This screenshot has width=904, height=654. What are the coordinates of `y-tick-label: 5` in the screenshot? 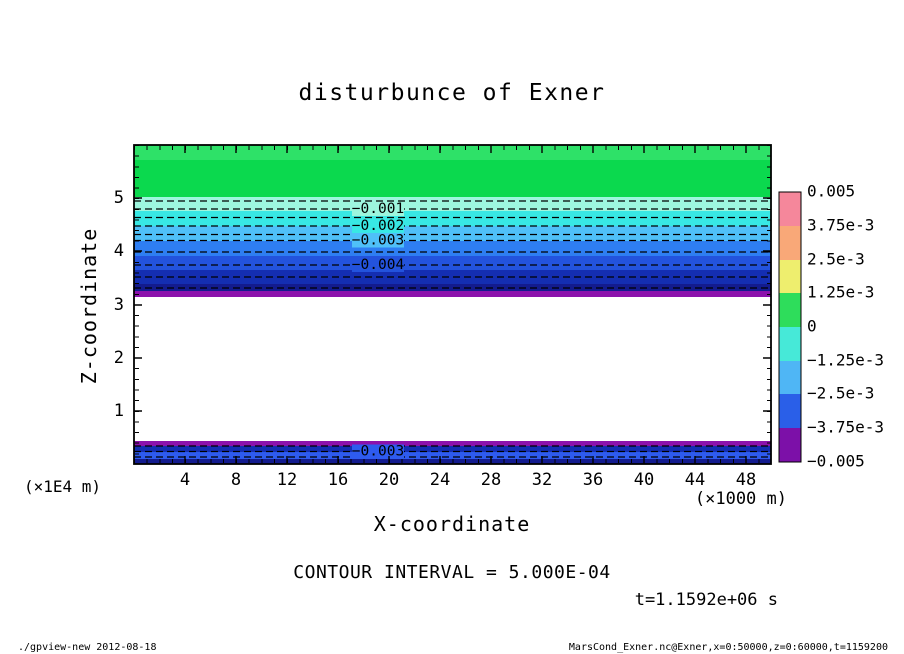 It's located at (119, 198).